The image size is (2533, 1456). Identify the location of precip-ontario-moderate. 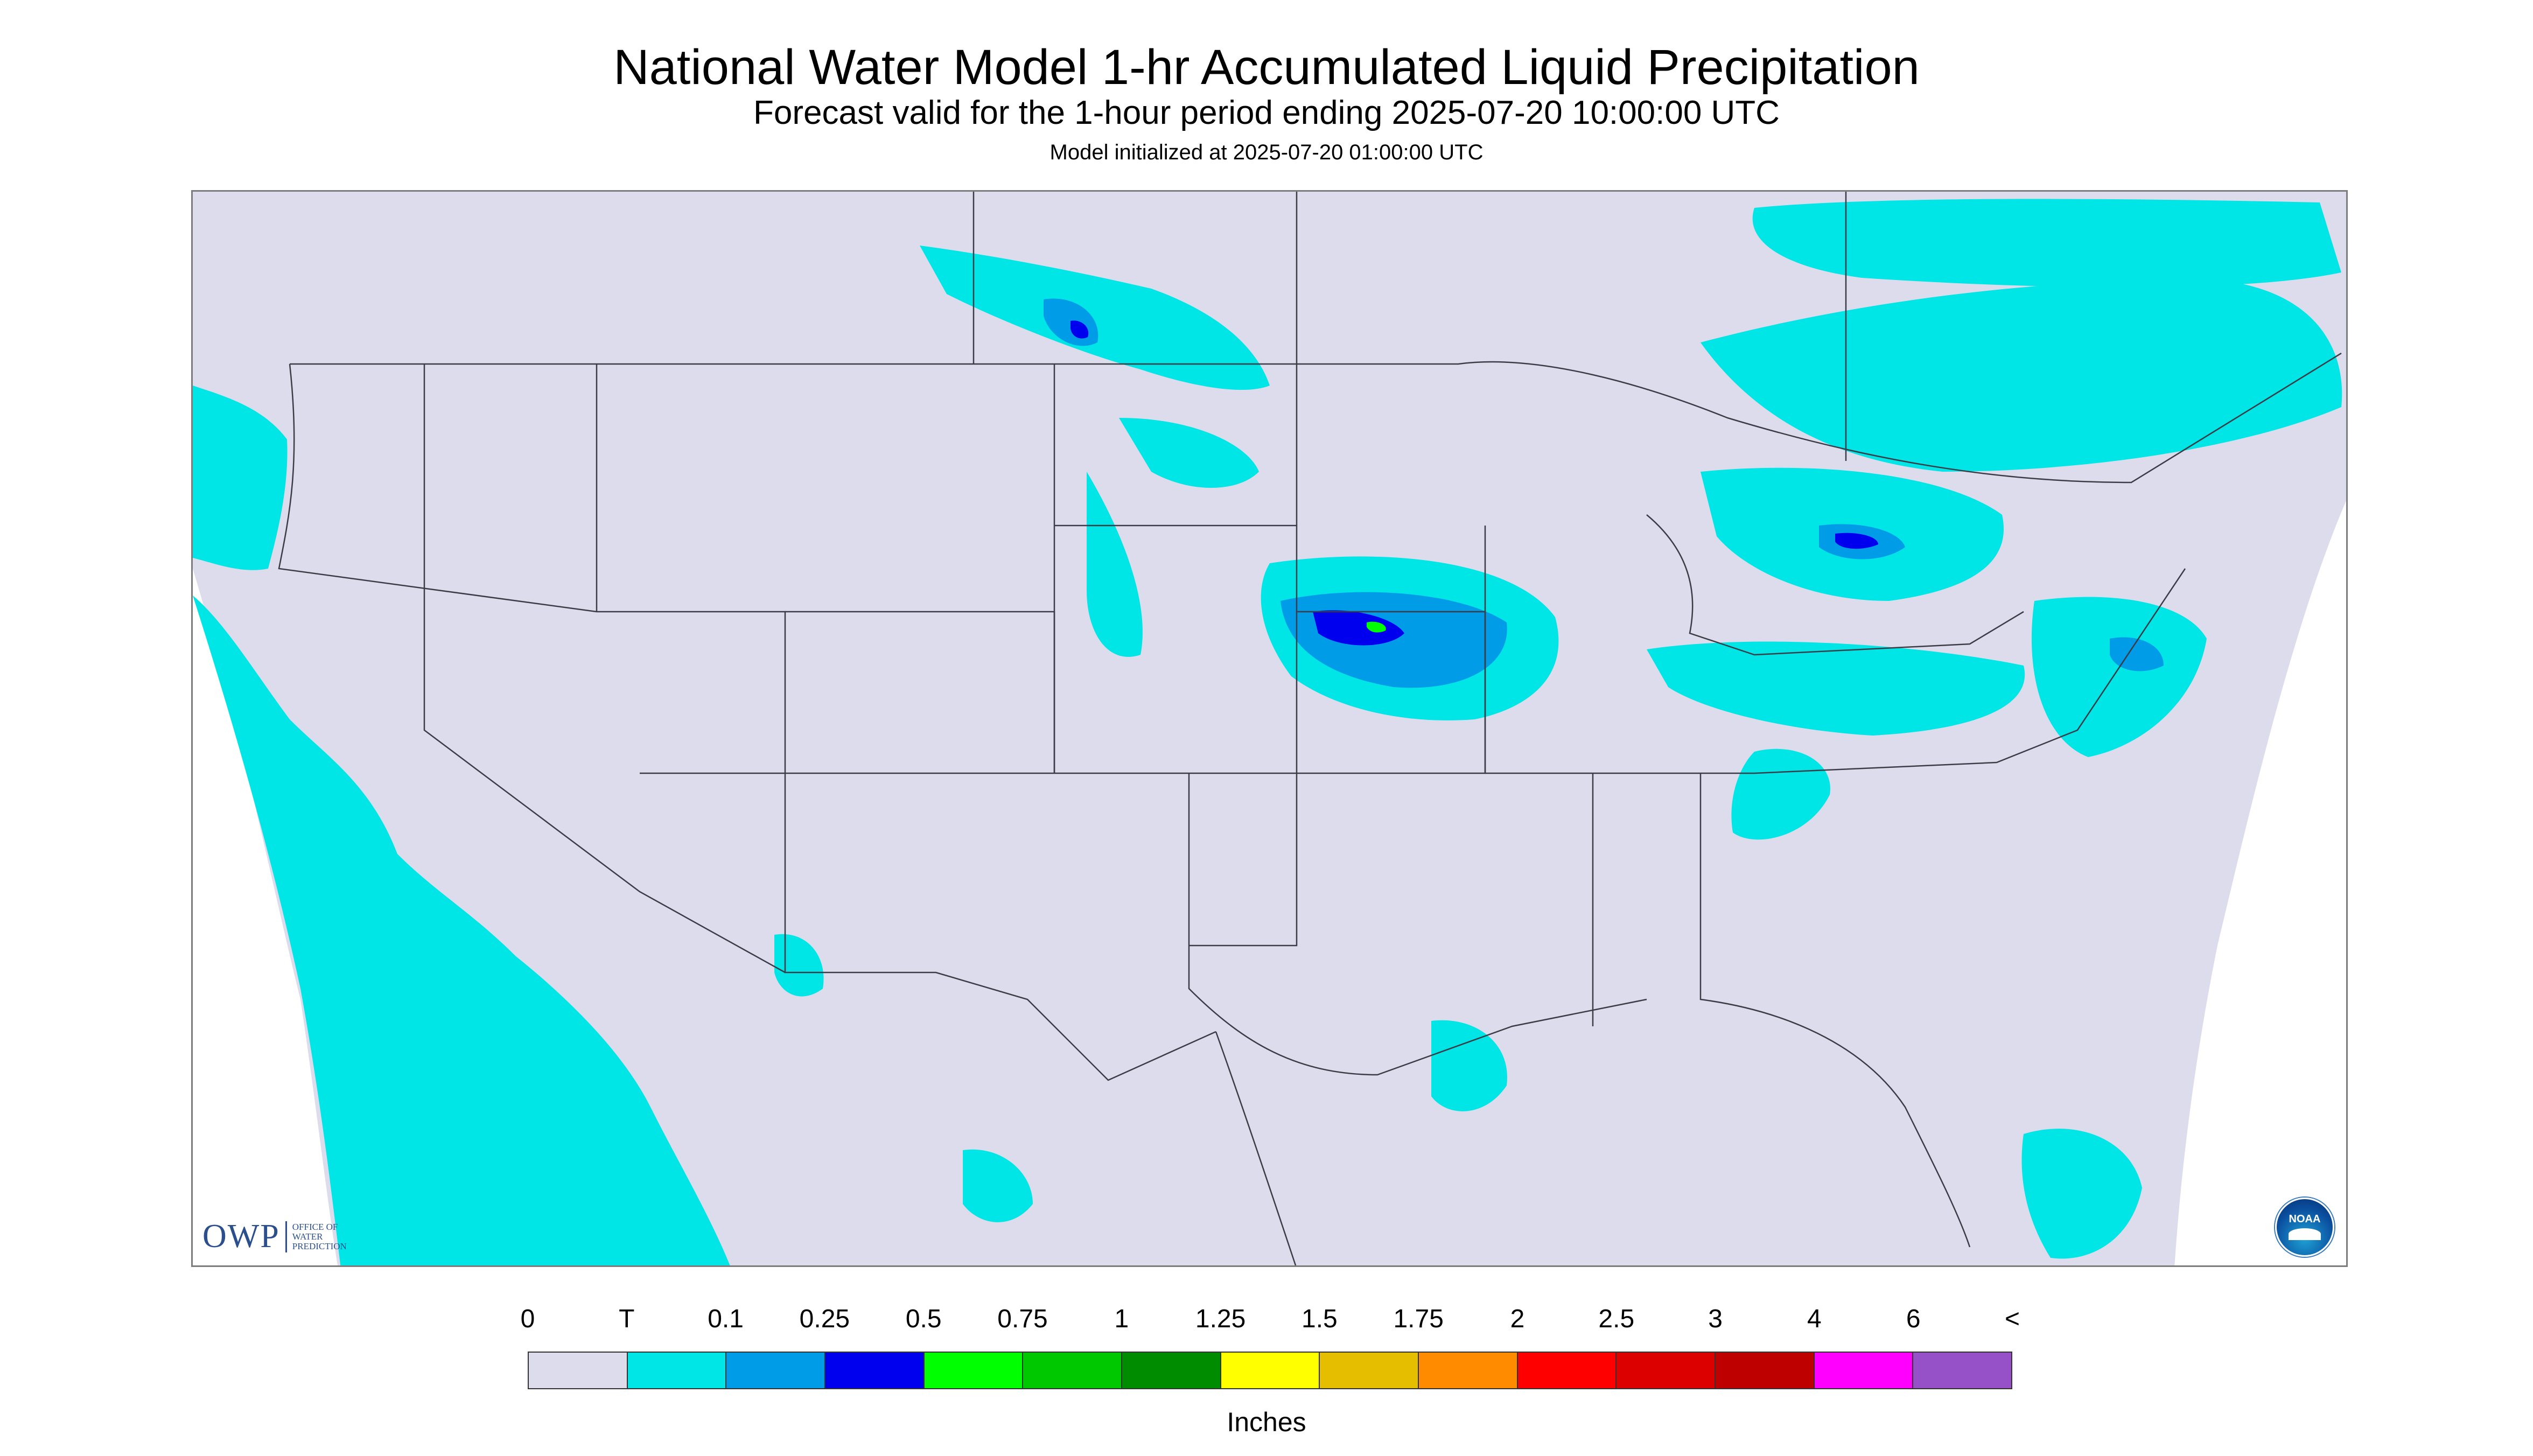
(1857, 541).